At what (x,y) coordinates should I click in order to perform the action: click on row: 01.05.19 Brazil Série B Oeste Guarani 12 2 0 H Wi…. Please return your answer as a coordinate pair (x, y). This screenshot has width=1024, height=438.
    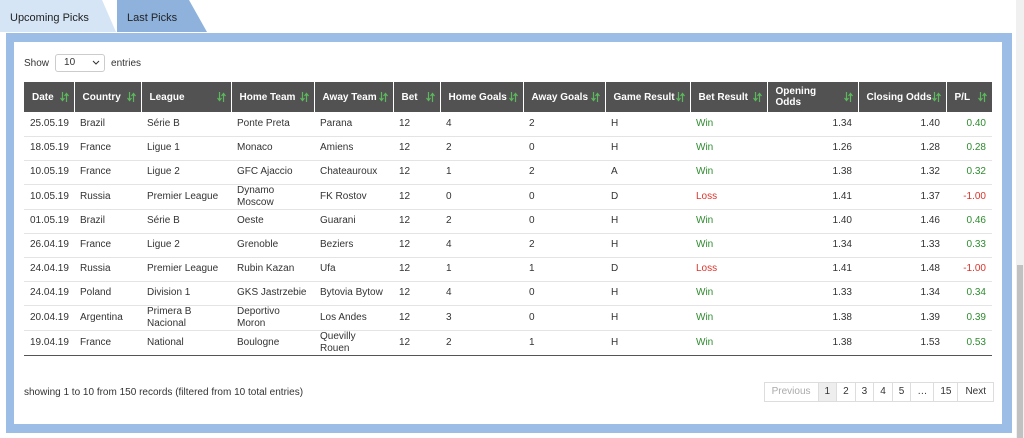
    Looking at the image, I should click on (508, 221).